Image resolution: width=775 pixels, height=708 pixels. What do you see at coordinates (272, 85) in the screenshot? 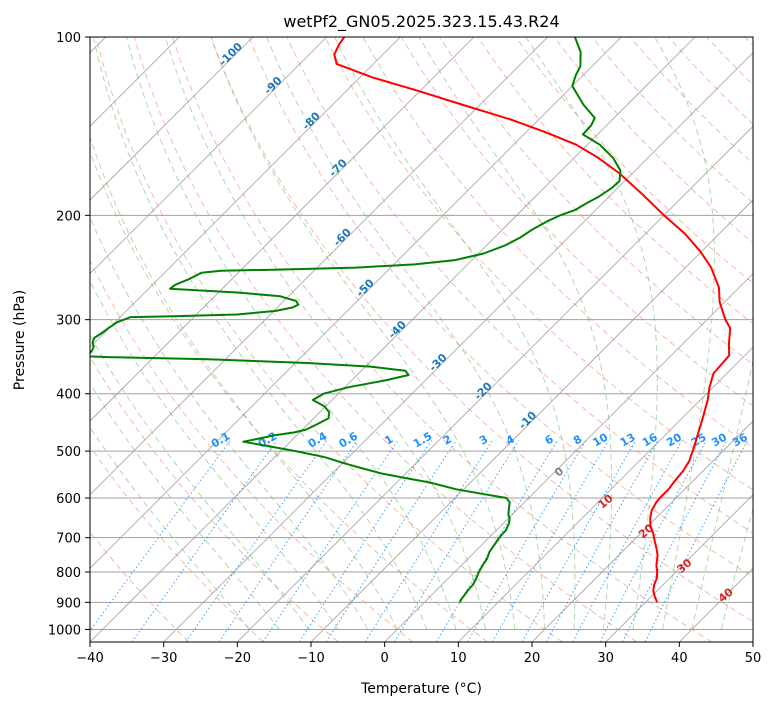
I see `isotherm-label: -90` at bounding box center [272, 85].